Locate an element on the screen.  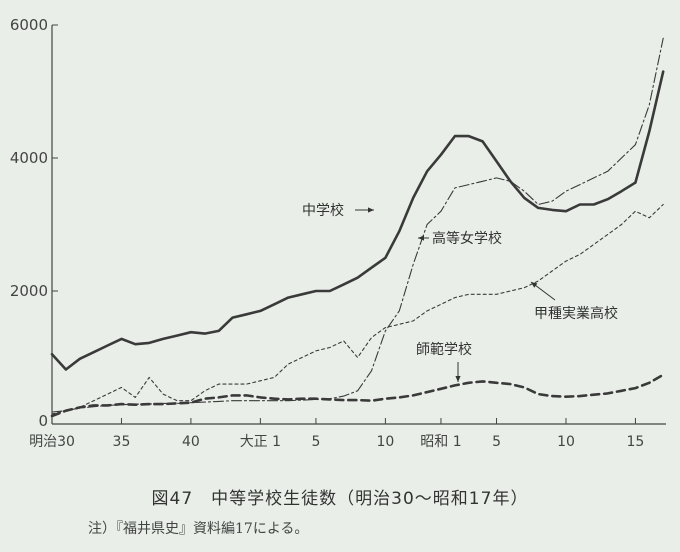
x-tick-label: 大正 1 is located at coordinates (260, 442).